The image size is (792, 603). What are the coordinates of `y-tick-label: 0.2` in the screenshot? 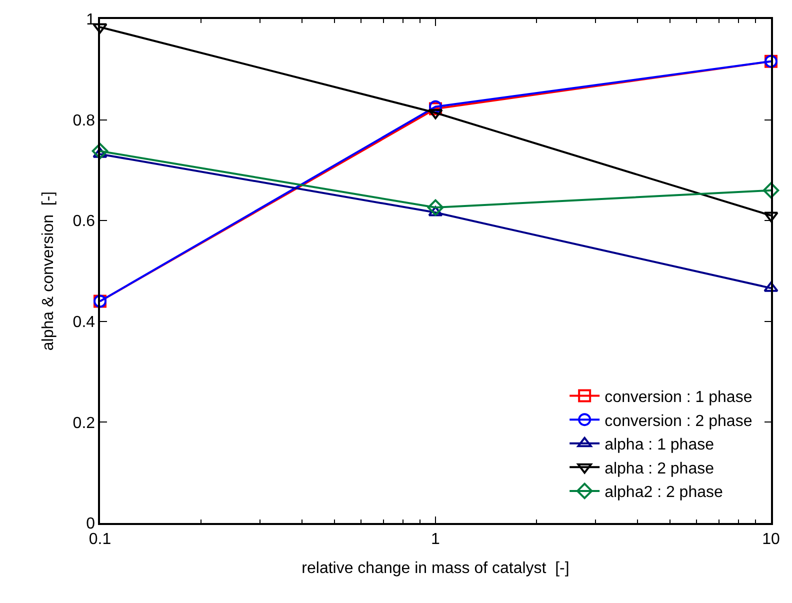 It's located at (84, 423).